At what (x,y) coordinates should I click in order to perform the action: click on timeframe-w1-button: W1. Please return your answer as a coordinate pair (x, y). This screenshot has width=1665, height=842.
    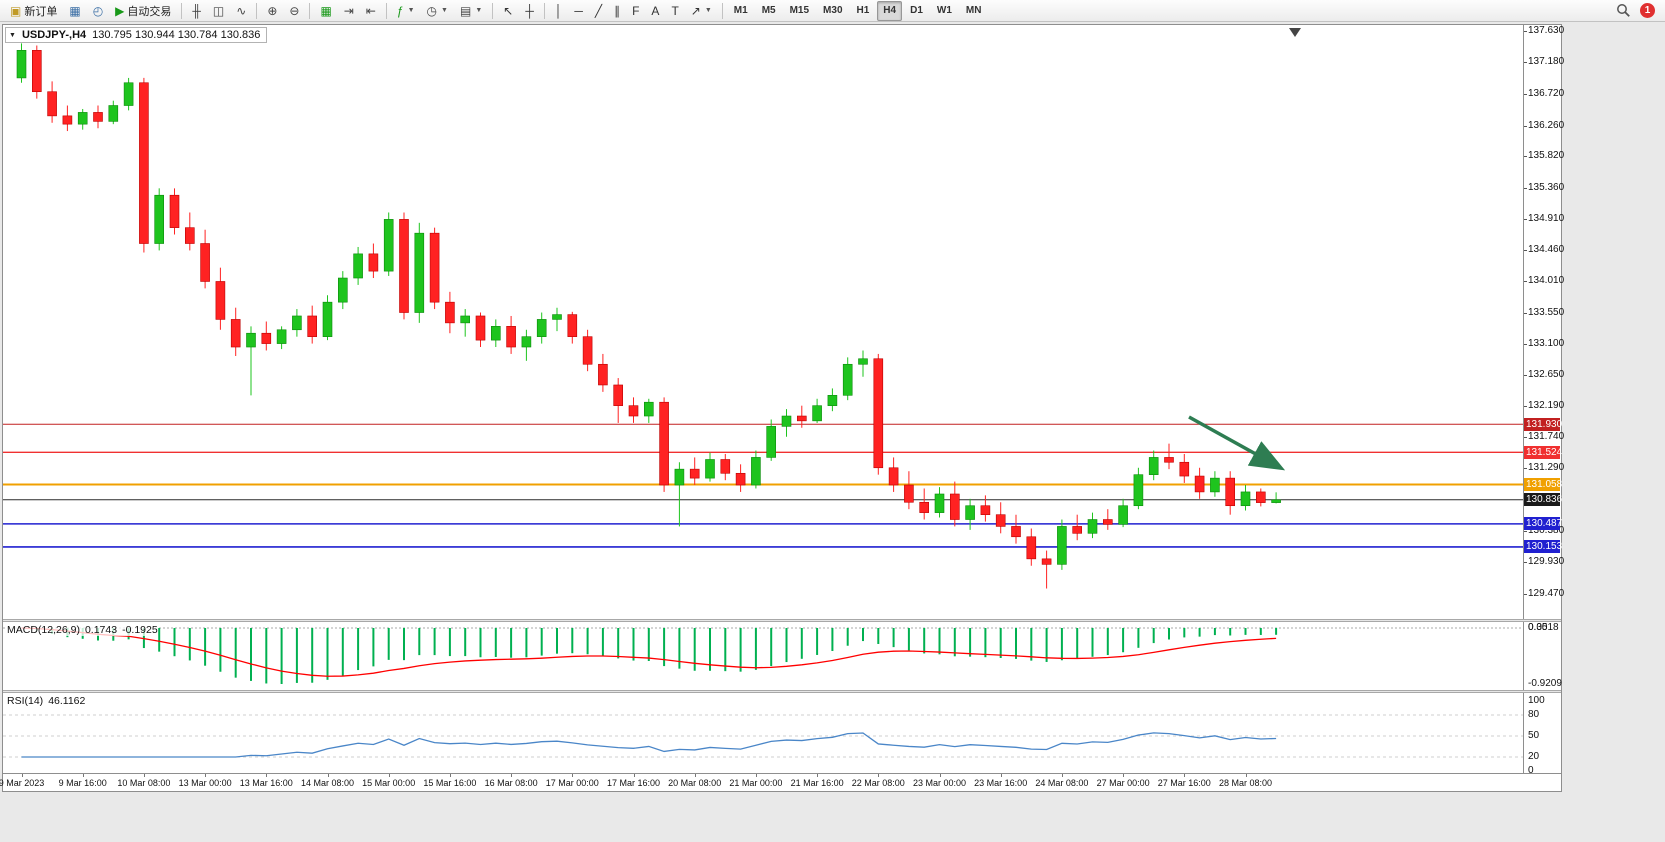
    Looking at the image, I should click on (944, 11).